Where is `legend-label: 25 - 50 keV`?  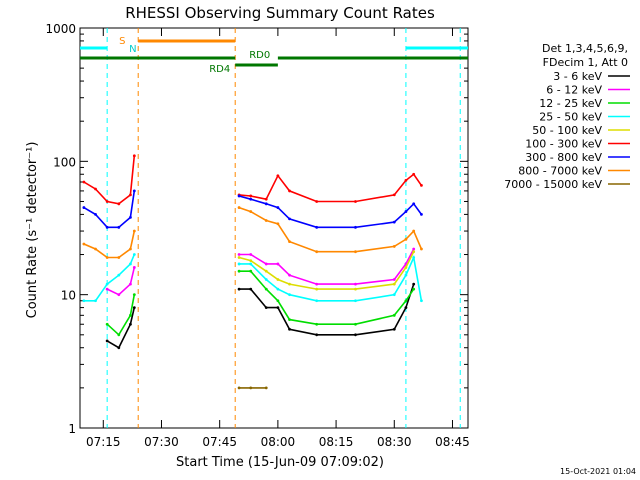
legend-label: 25 - 50 keV is located at coordinates (570, 117).